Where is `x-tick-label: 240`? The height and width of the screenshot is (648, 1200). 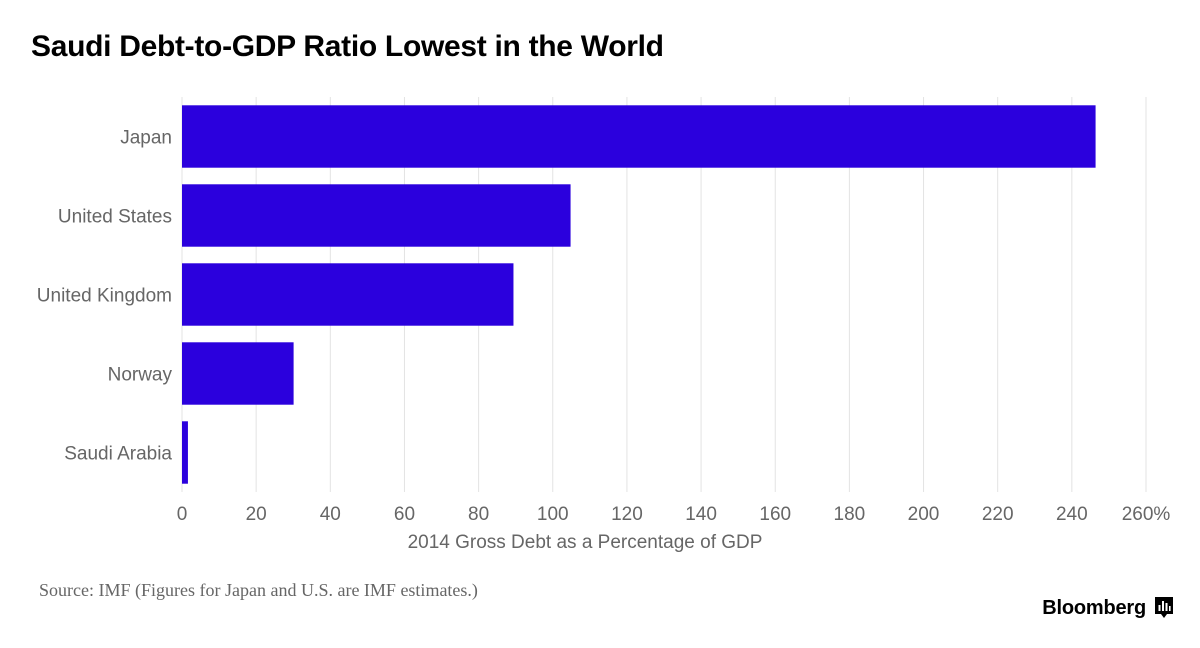
x-tick-label: 240 is located at coordinates (1072, 514).